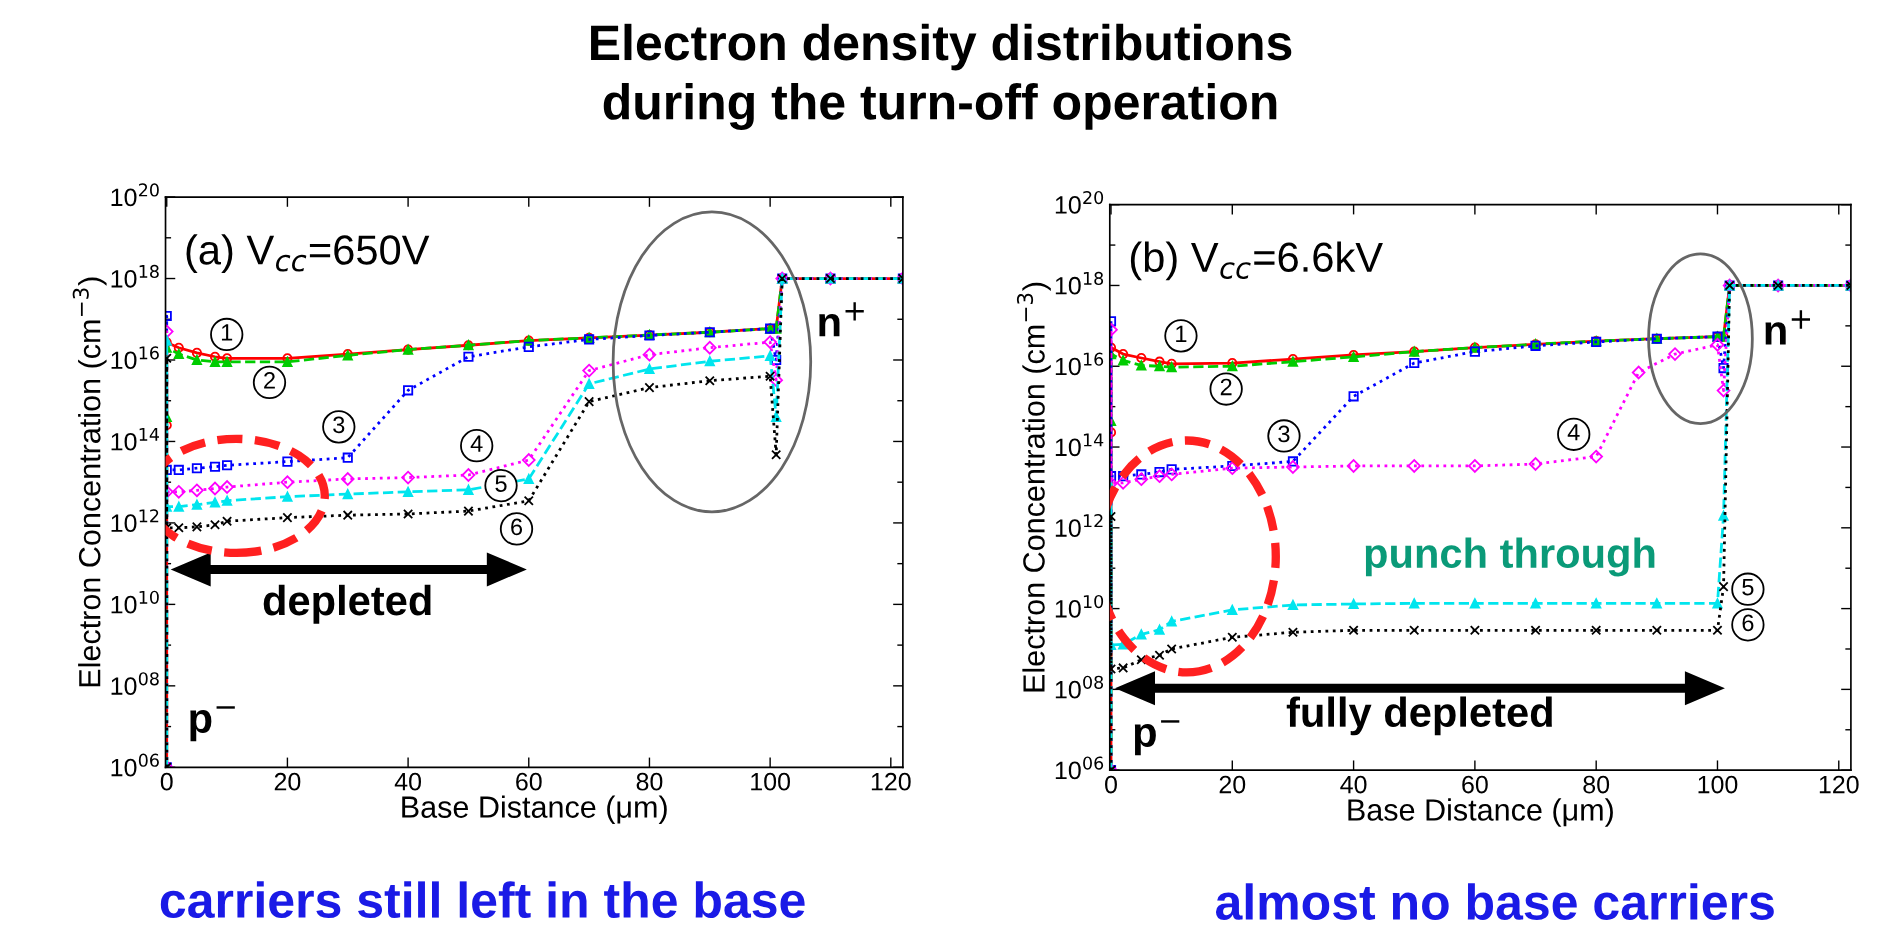  Describe the element at coordinates (1494, 901) in the screenshot. I see `text: almost no base carriers` at that location.